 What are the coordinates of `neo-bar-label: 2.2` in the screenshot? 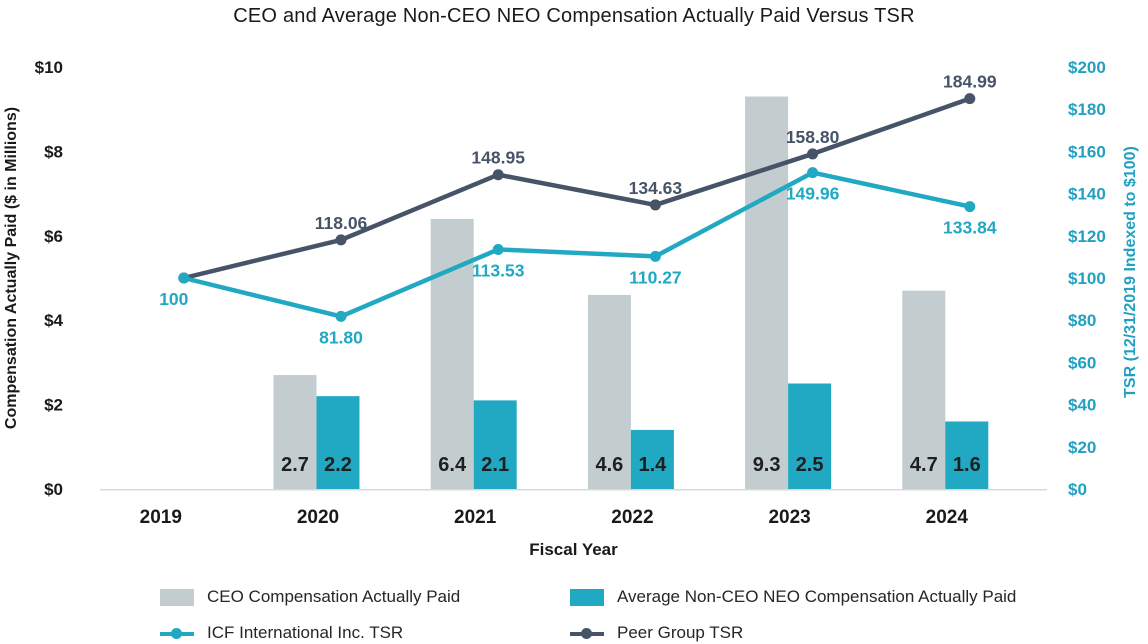 It's located at (338, 465).